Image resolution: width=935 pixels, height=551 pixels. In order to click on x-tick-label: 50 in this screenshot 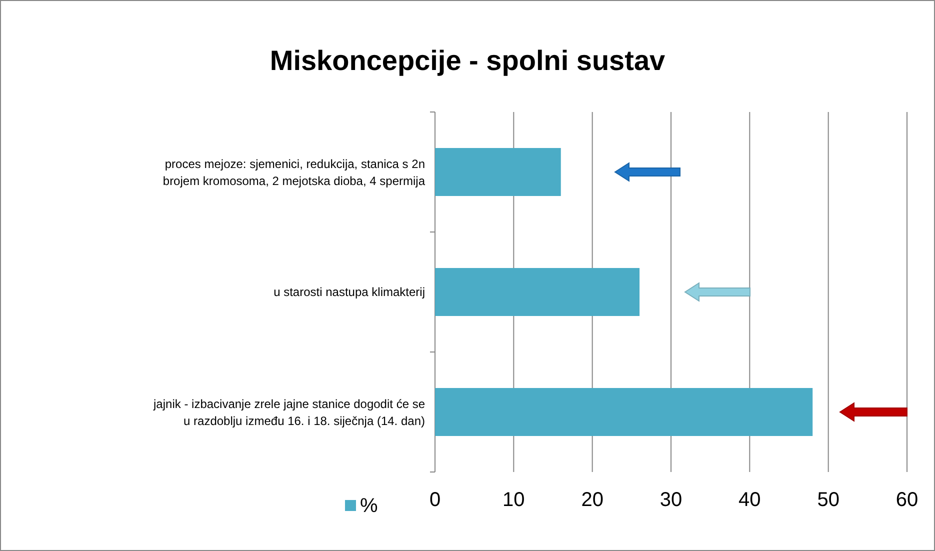, I will do `click(828, 500)`.